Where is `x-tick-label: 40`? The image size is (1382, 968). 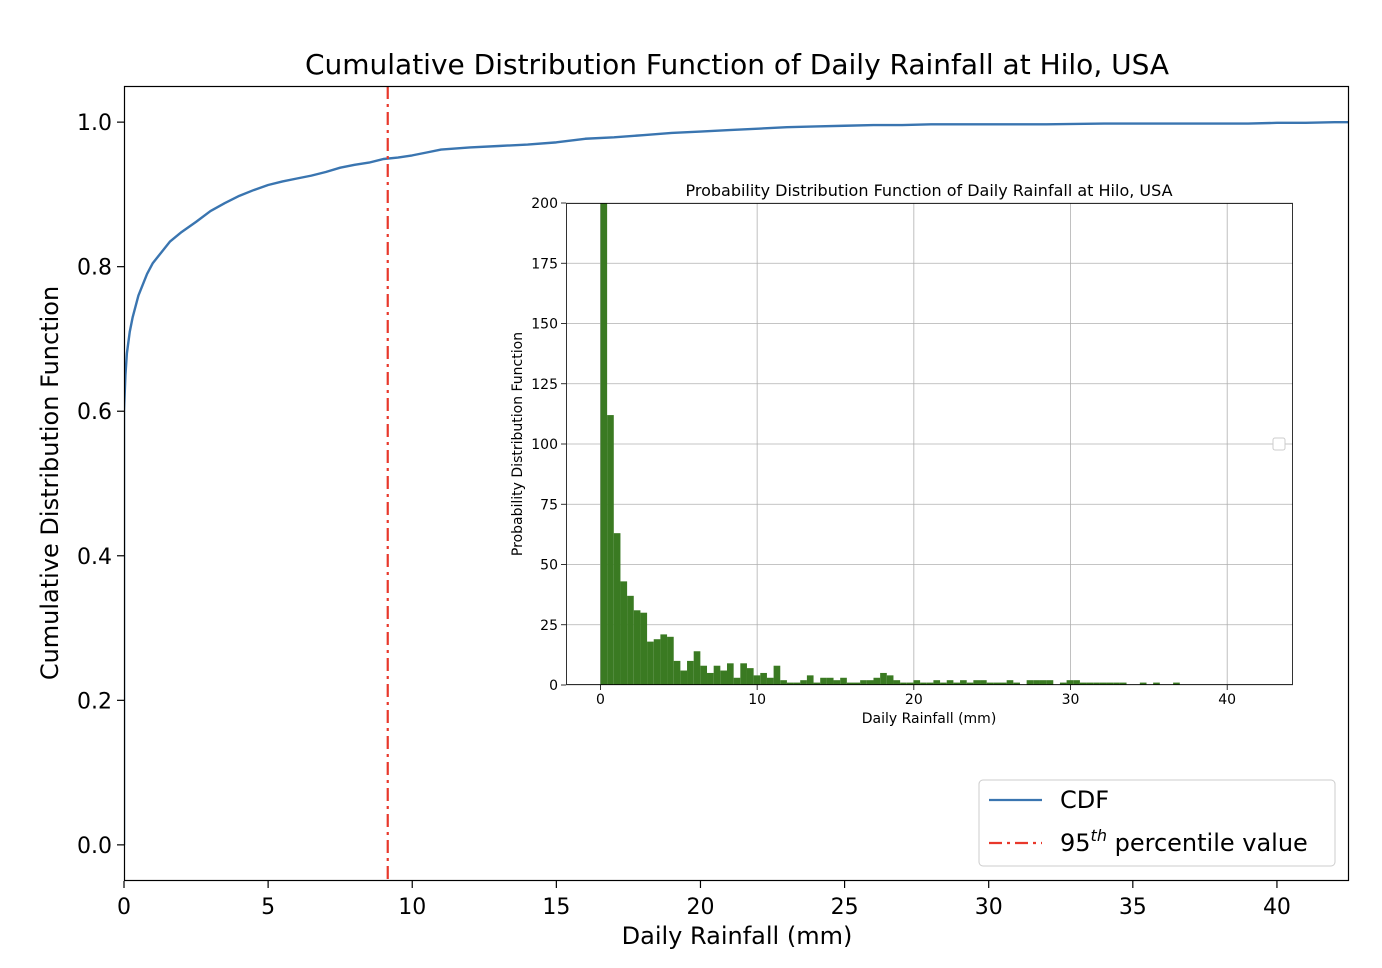 x-tick-label: 40 is located at coordinates (1277, 907).